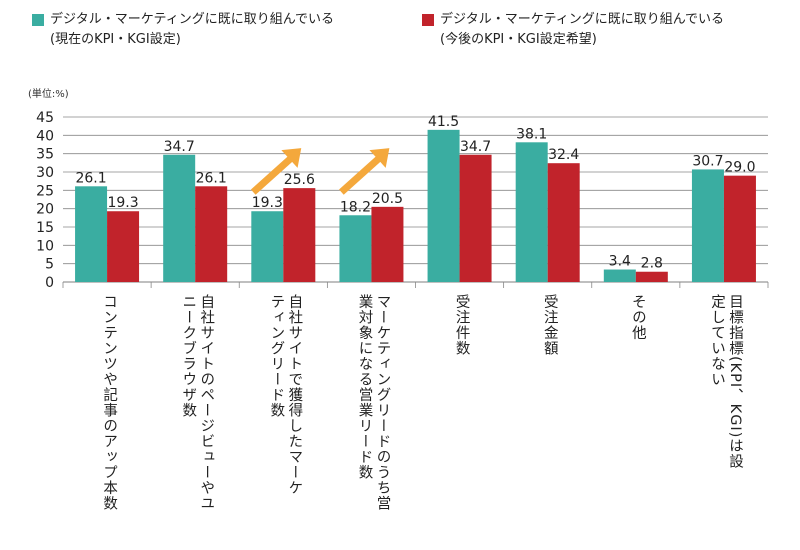  What do you see at coordinates (531, 134) in the screenshot?
I see `data-label: 38.1` at bounding box center [531, 134].